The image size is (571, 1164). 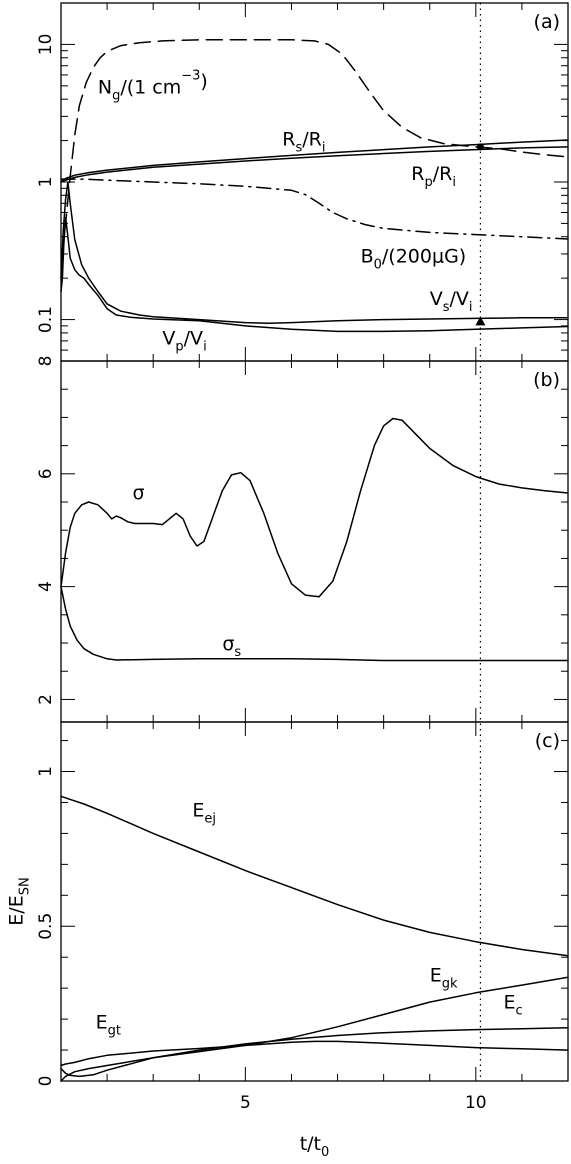 I want to click on panel-b-curve-sigma-s, so click(x=314, y=623).